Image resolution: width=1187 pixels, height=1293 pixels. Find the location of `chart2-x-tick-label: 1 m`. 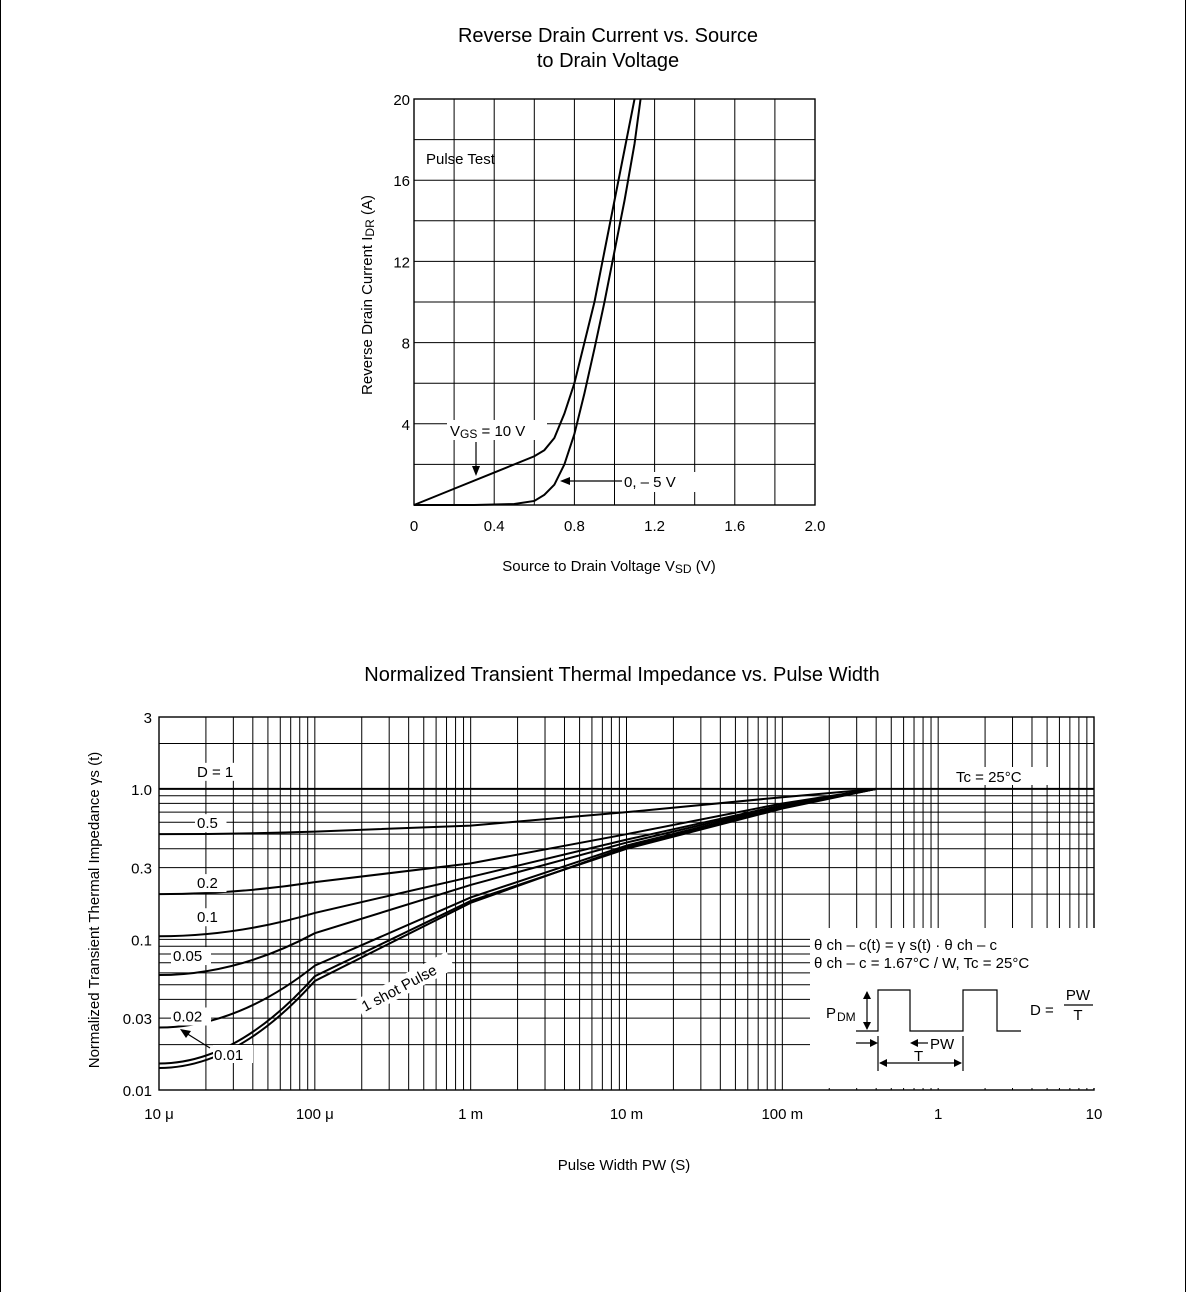

chart2-x-tick-label: 1 m is located at coordinates (470, 1114).